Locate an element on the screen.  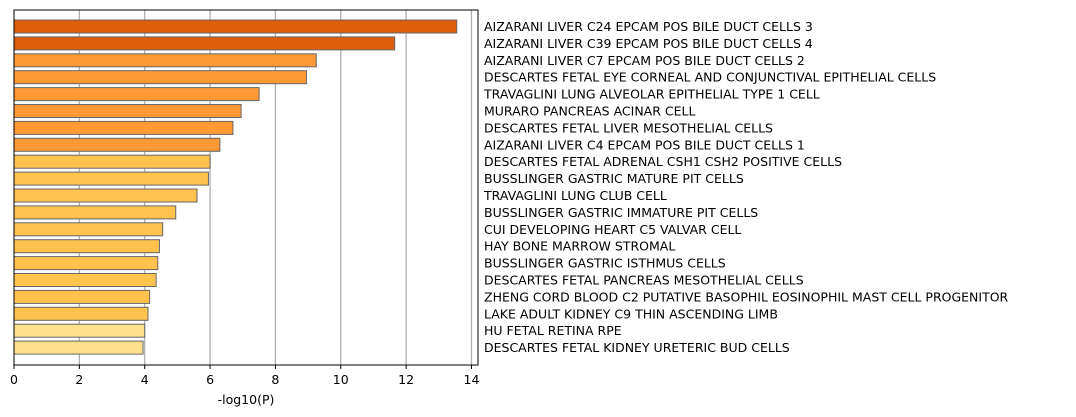
category-label: HU FETAL RETINA RPE is located at coordinates (553, 330).